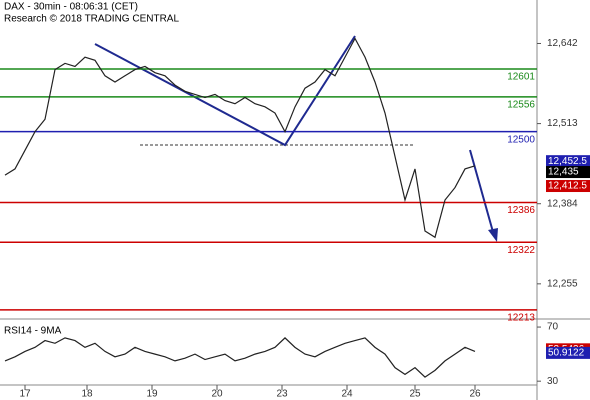 Image resolution: width=590 pixels, height=400 pixels. Describe the element at coordinates (521, 318) in the screenshot. I see `level-label: 12213` at that location.